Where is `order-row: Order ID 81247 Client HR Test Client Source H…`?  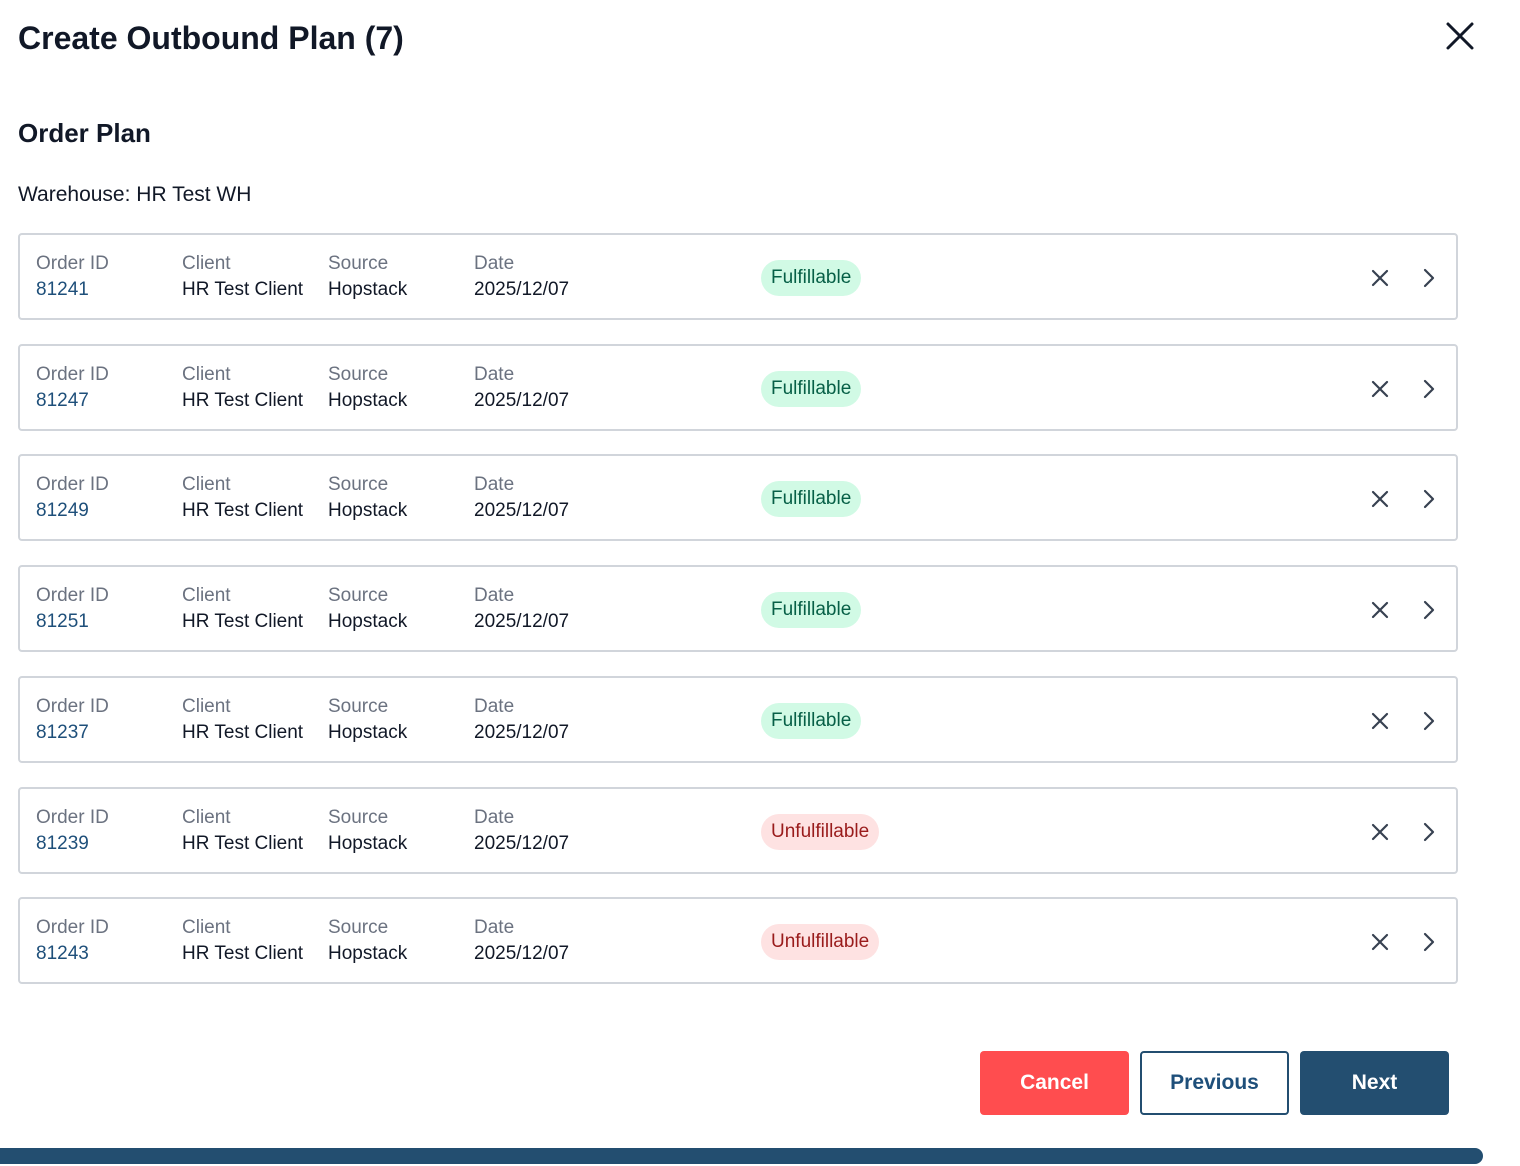 order-row: Order ID 81247 Client HR Test Client Source H… is located at coordinates (738, 387).